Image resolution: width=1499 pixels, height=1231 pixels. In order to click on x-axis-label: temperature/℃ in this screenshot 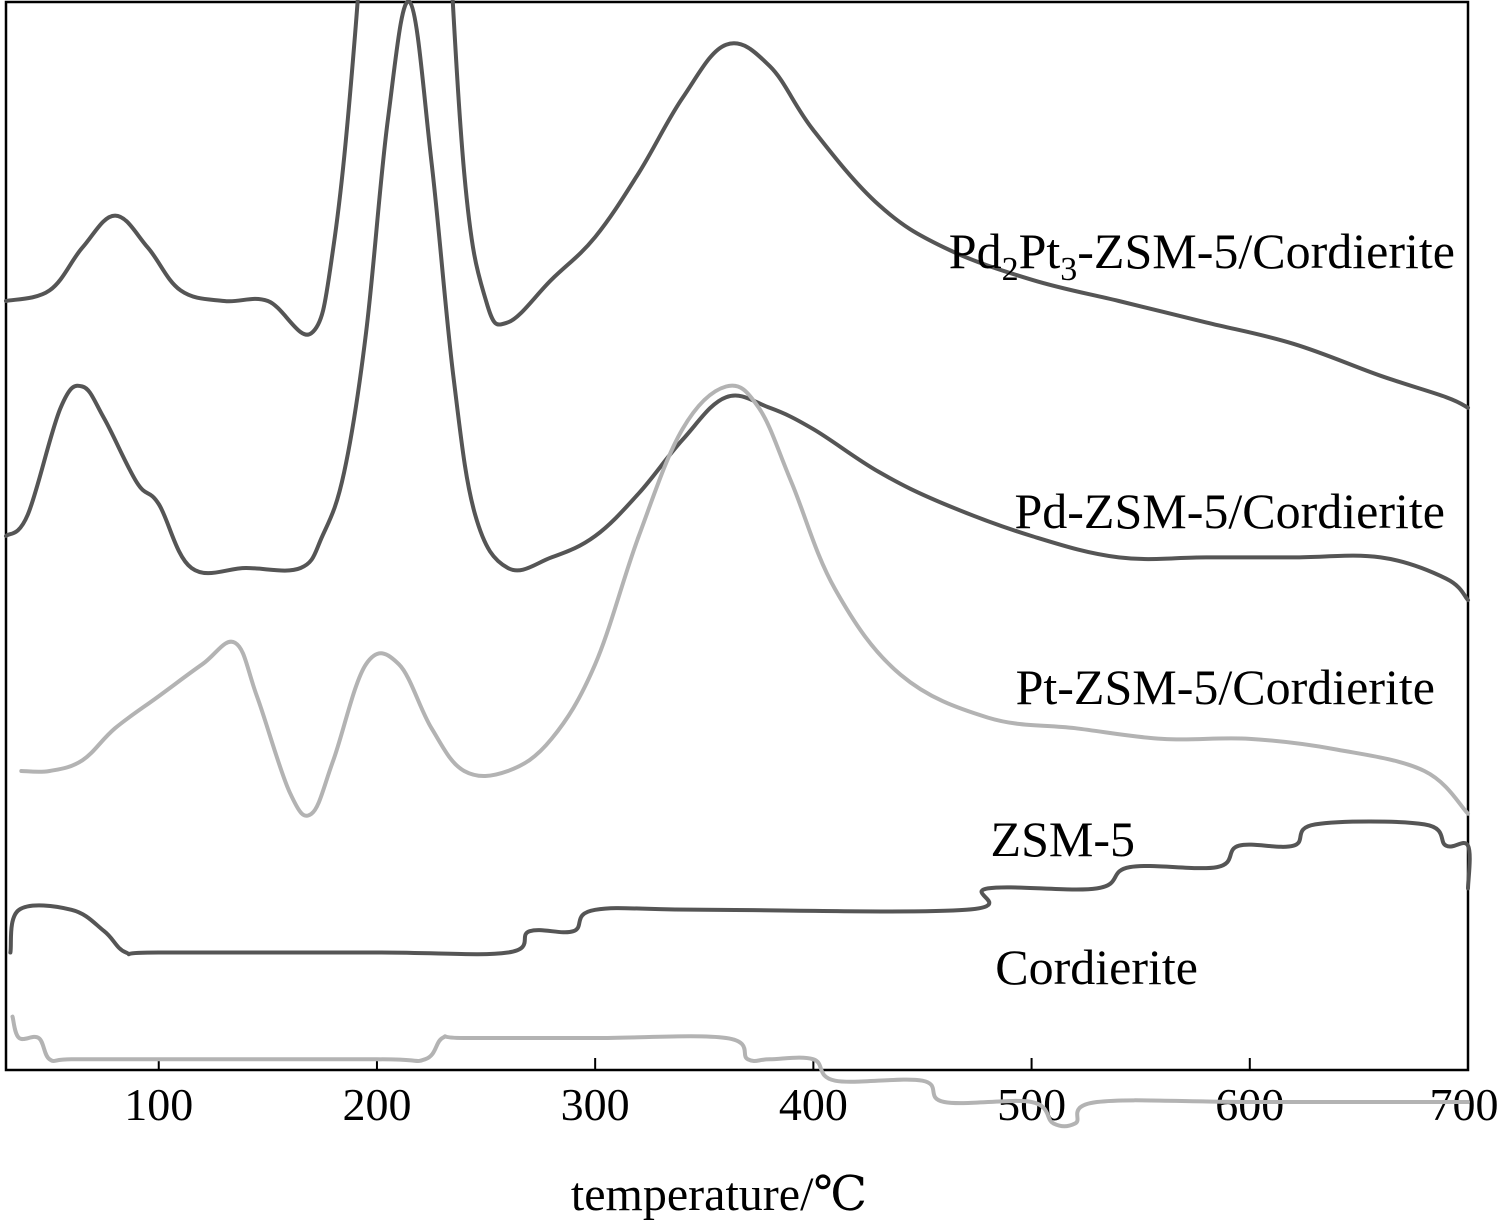, I will do `click(719, 1194)`.